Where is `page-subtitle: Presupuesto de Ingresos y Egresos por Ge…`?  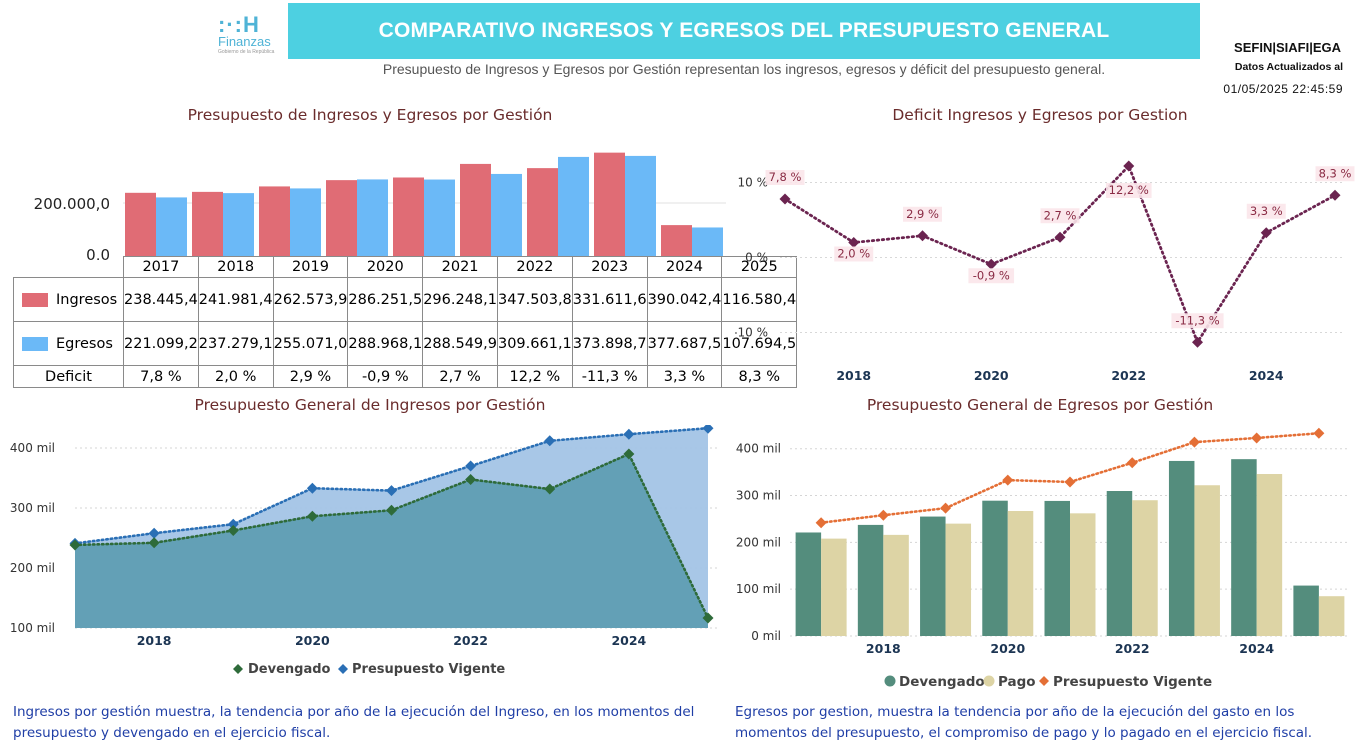
page-subtitle: Presupuesto de Ingresos y Egresos por Ge… is located at coordinates (744, 69).